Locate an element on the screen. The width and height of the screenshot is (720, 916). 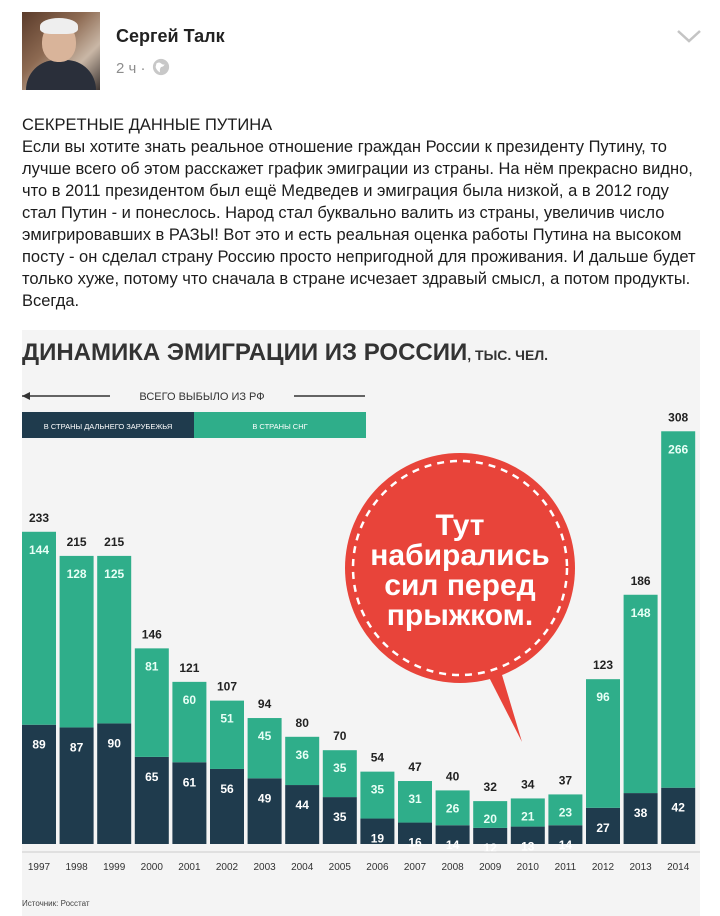
bar-label-far-abroad: 42 is located at coordinates (679, 808).